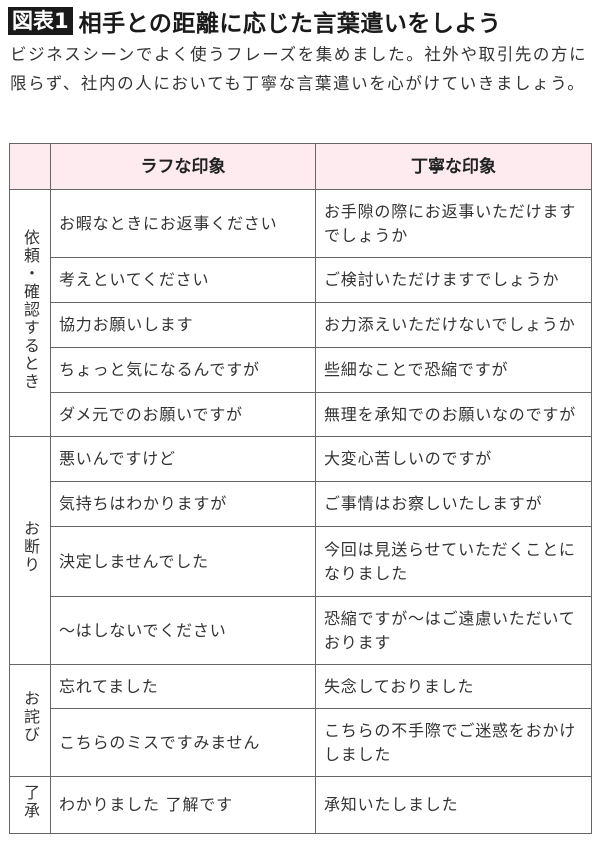 This screenshot has height=843, width=600. I want to click on table-row: 考えといてください ご検討いただけますでしょうか, so click(301, 280).